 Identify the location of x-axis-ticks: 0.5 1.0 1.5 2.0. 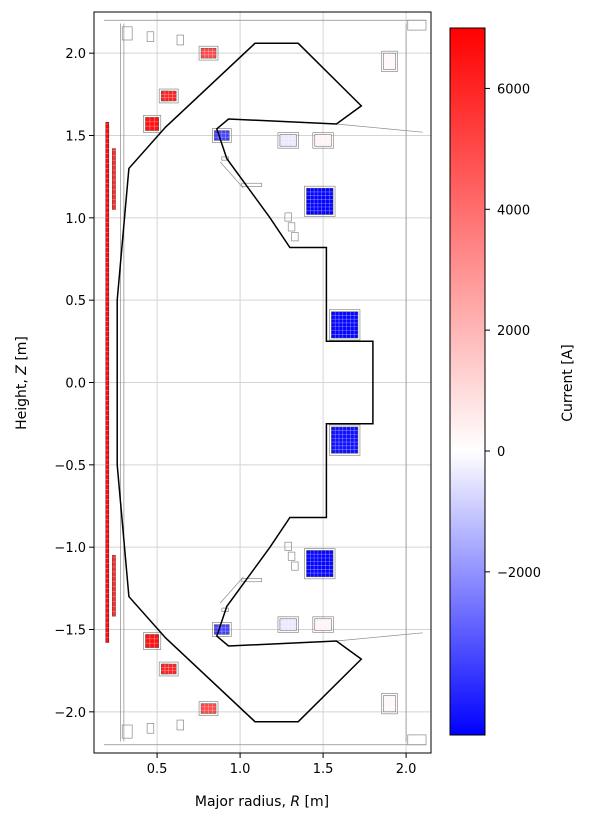
(282, 765).